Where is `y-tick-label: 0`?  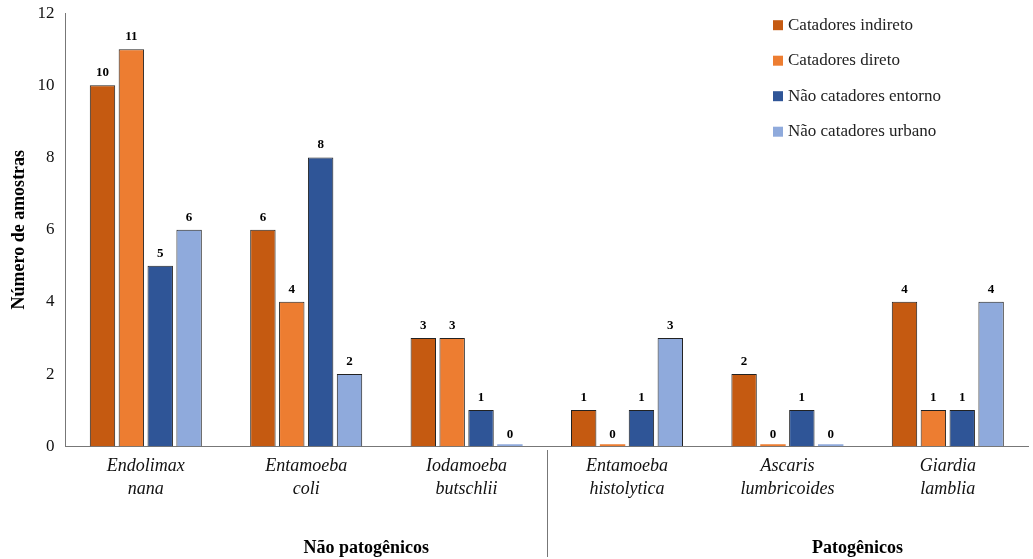 y-tick-label: 0 is located at coordinates (50, 445).